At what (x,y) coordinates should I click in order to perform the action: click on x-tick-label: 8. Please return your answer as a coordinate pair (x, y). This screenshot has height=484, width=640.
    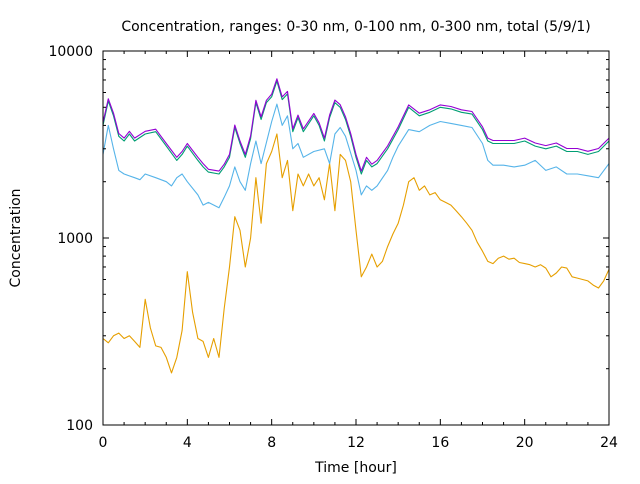
    Looking at the image, I should click on (271, 443).